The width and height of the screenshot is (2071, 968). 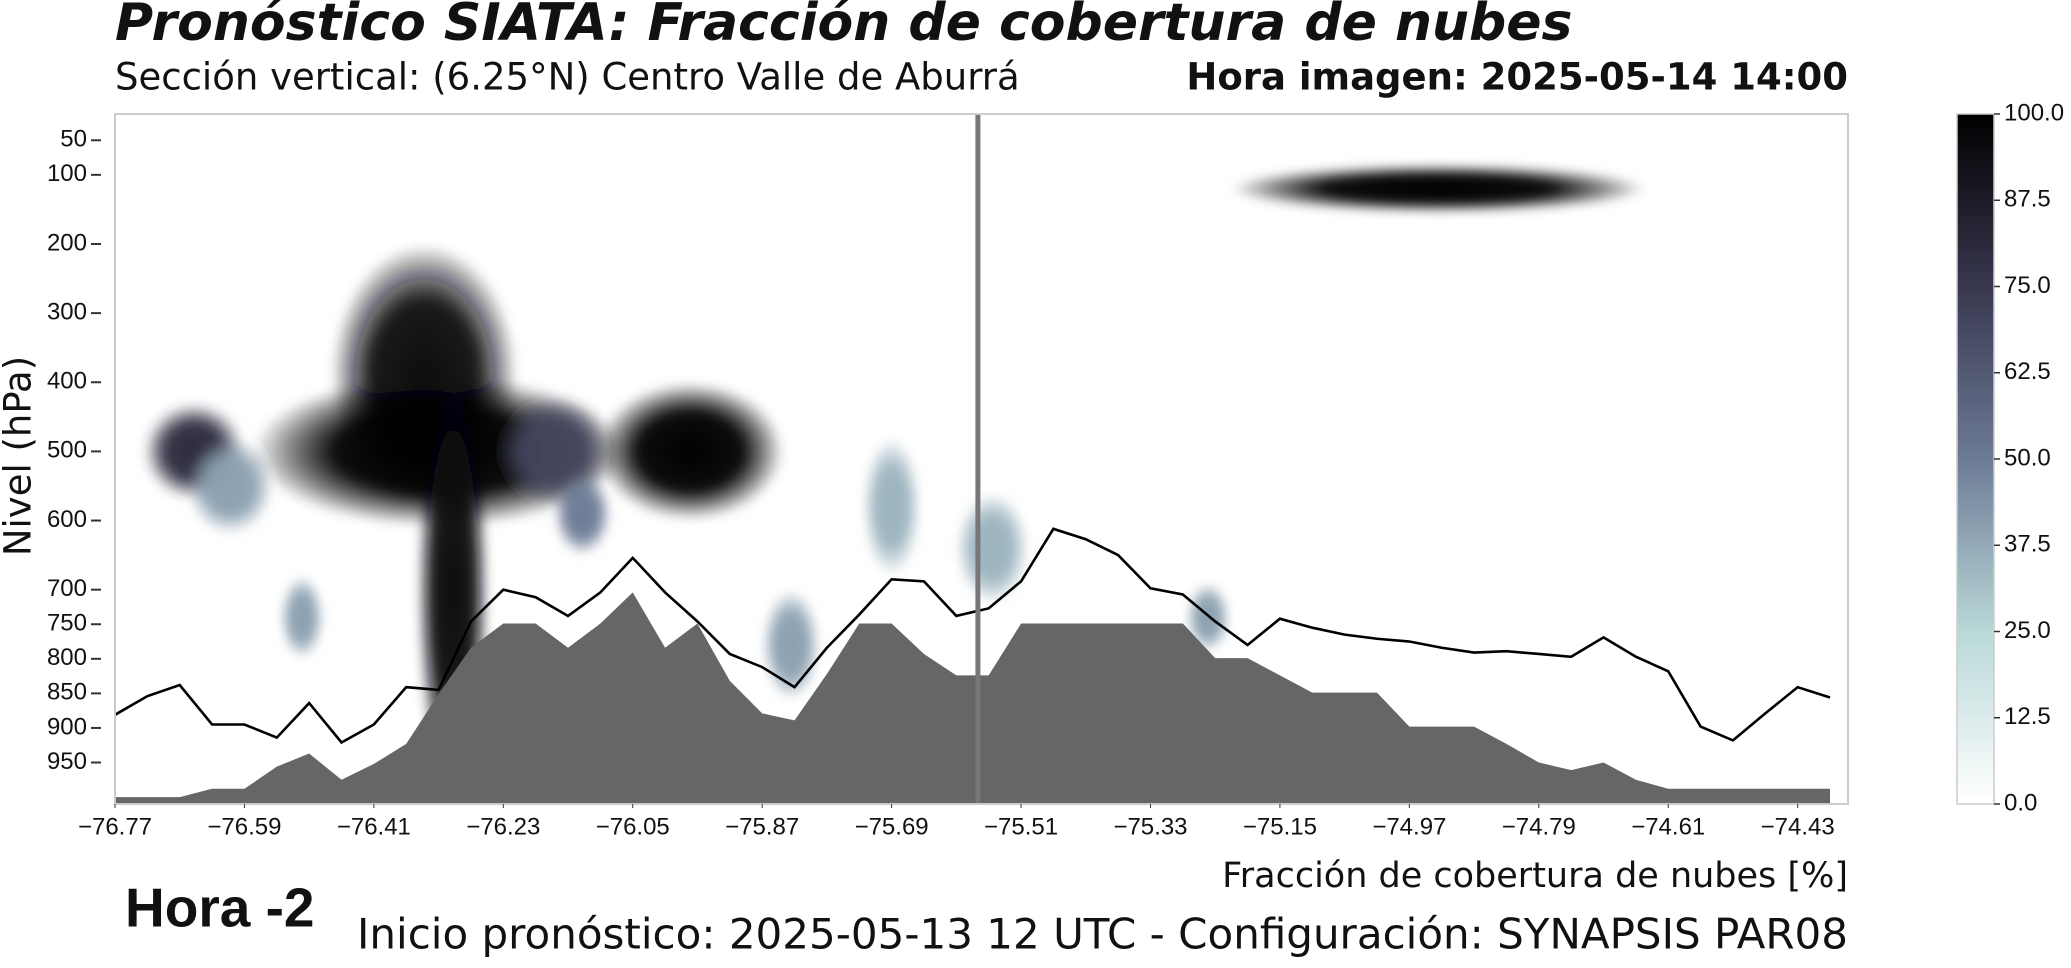 What do you see at coordinates (67, 692) in the screenshot?
I see `y-tick-label: 850` at bounding box center [67, 692].